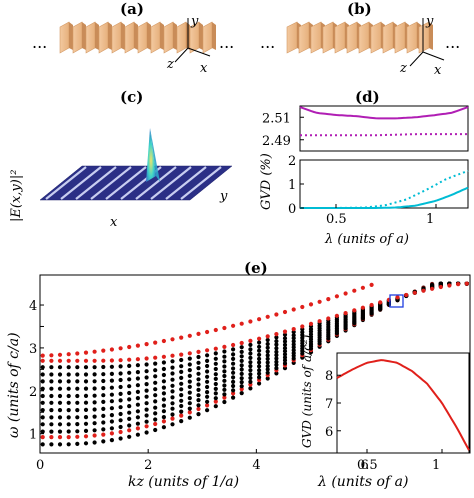  I want to click on panel-c-peak-side, so click(155, 155).